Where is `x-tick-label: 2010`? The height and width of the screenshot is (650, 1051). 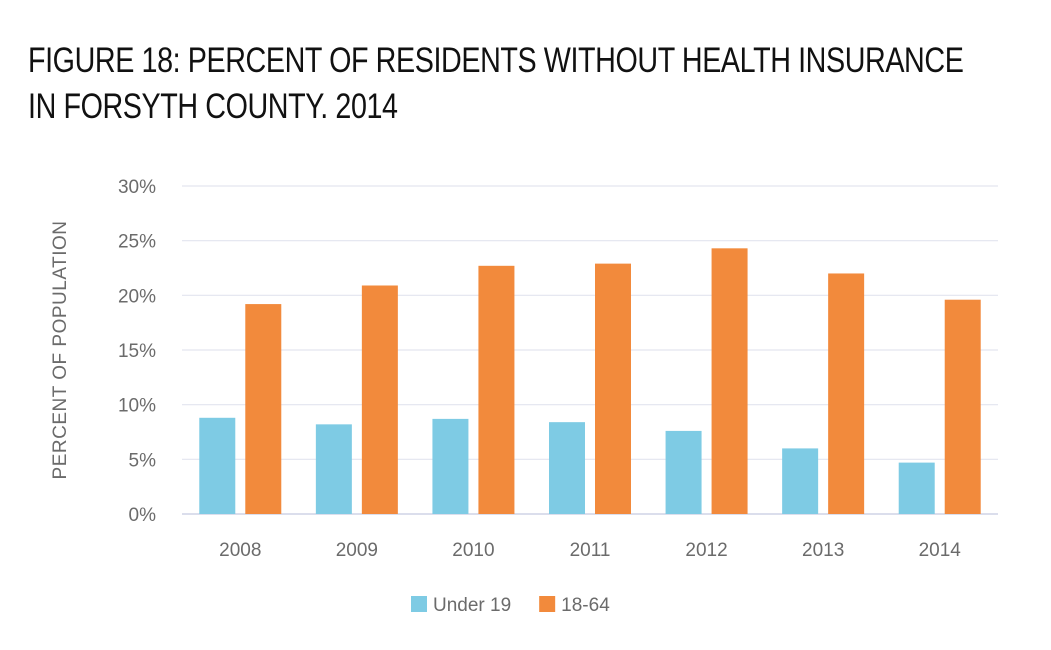 x-tick-label: 2010 is located at coordinates (473, 550).